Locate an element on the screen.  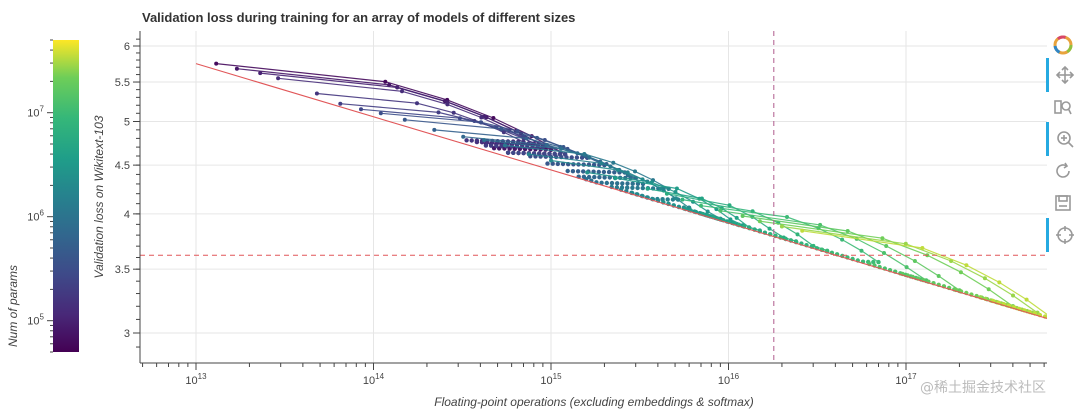
x-tick-label: 1017 is located at coordinates (906, 379).